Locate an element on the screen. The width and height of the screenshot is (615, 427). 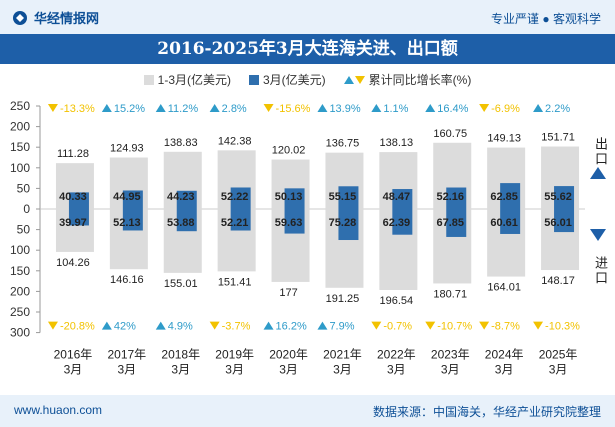
growth-label-export: -6.9% is located at coordinates (505, 109).